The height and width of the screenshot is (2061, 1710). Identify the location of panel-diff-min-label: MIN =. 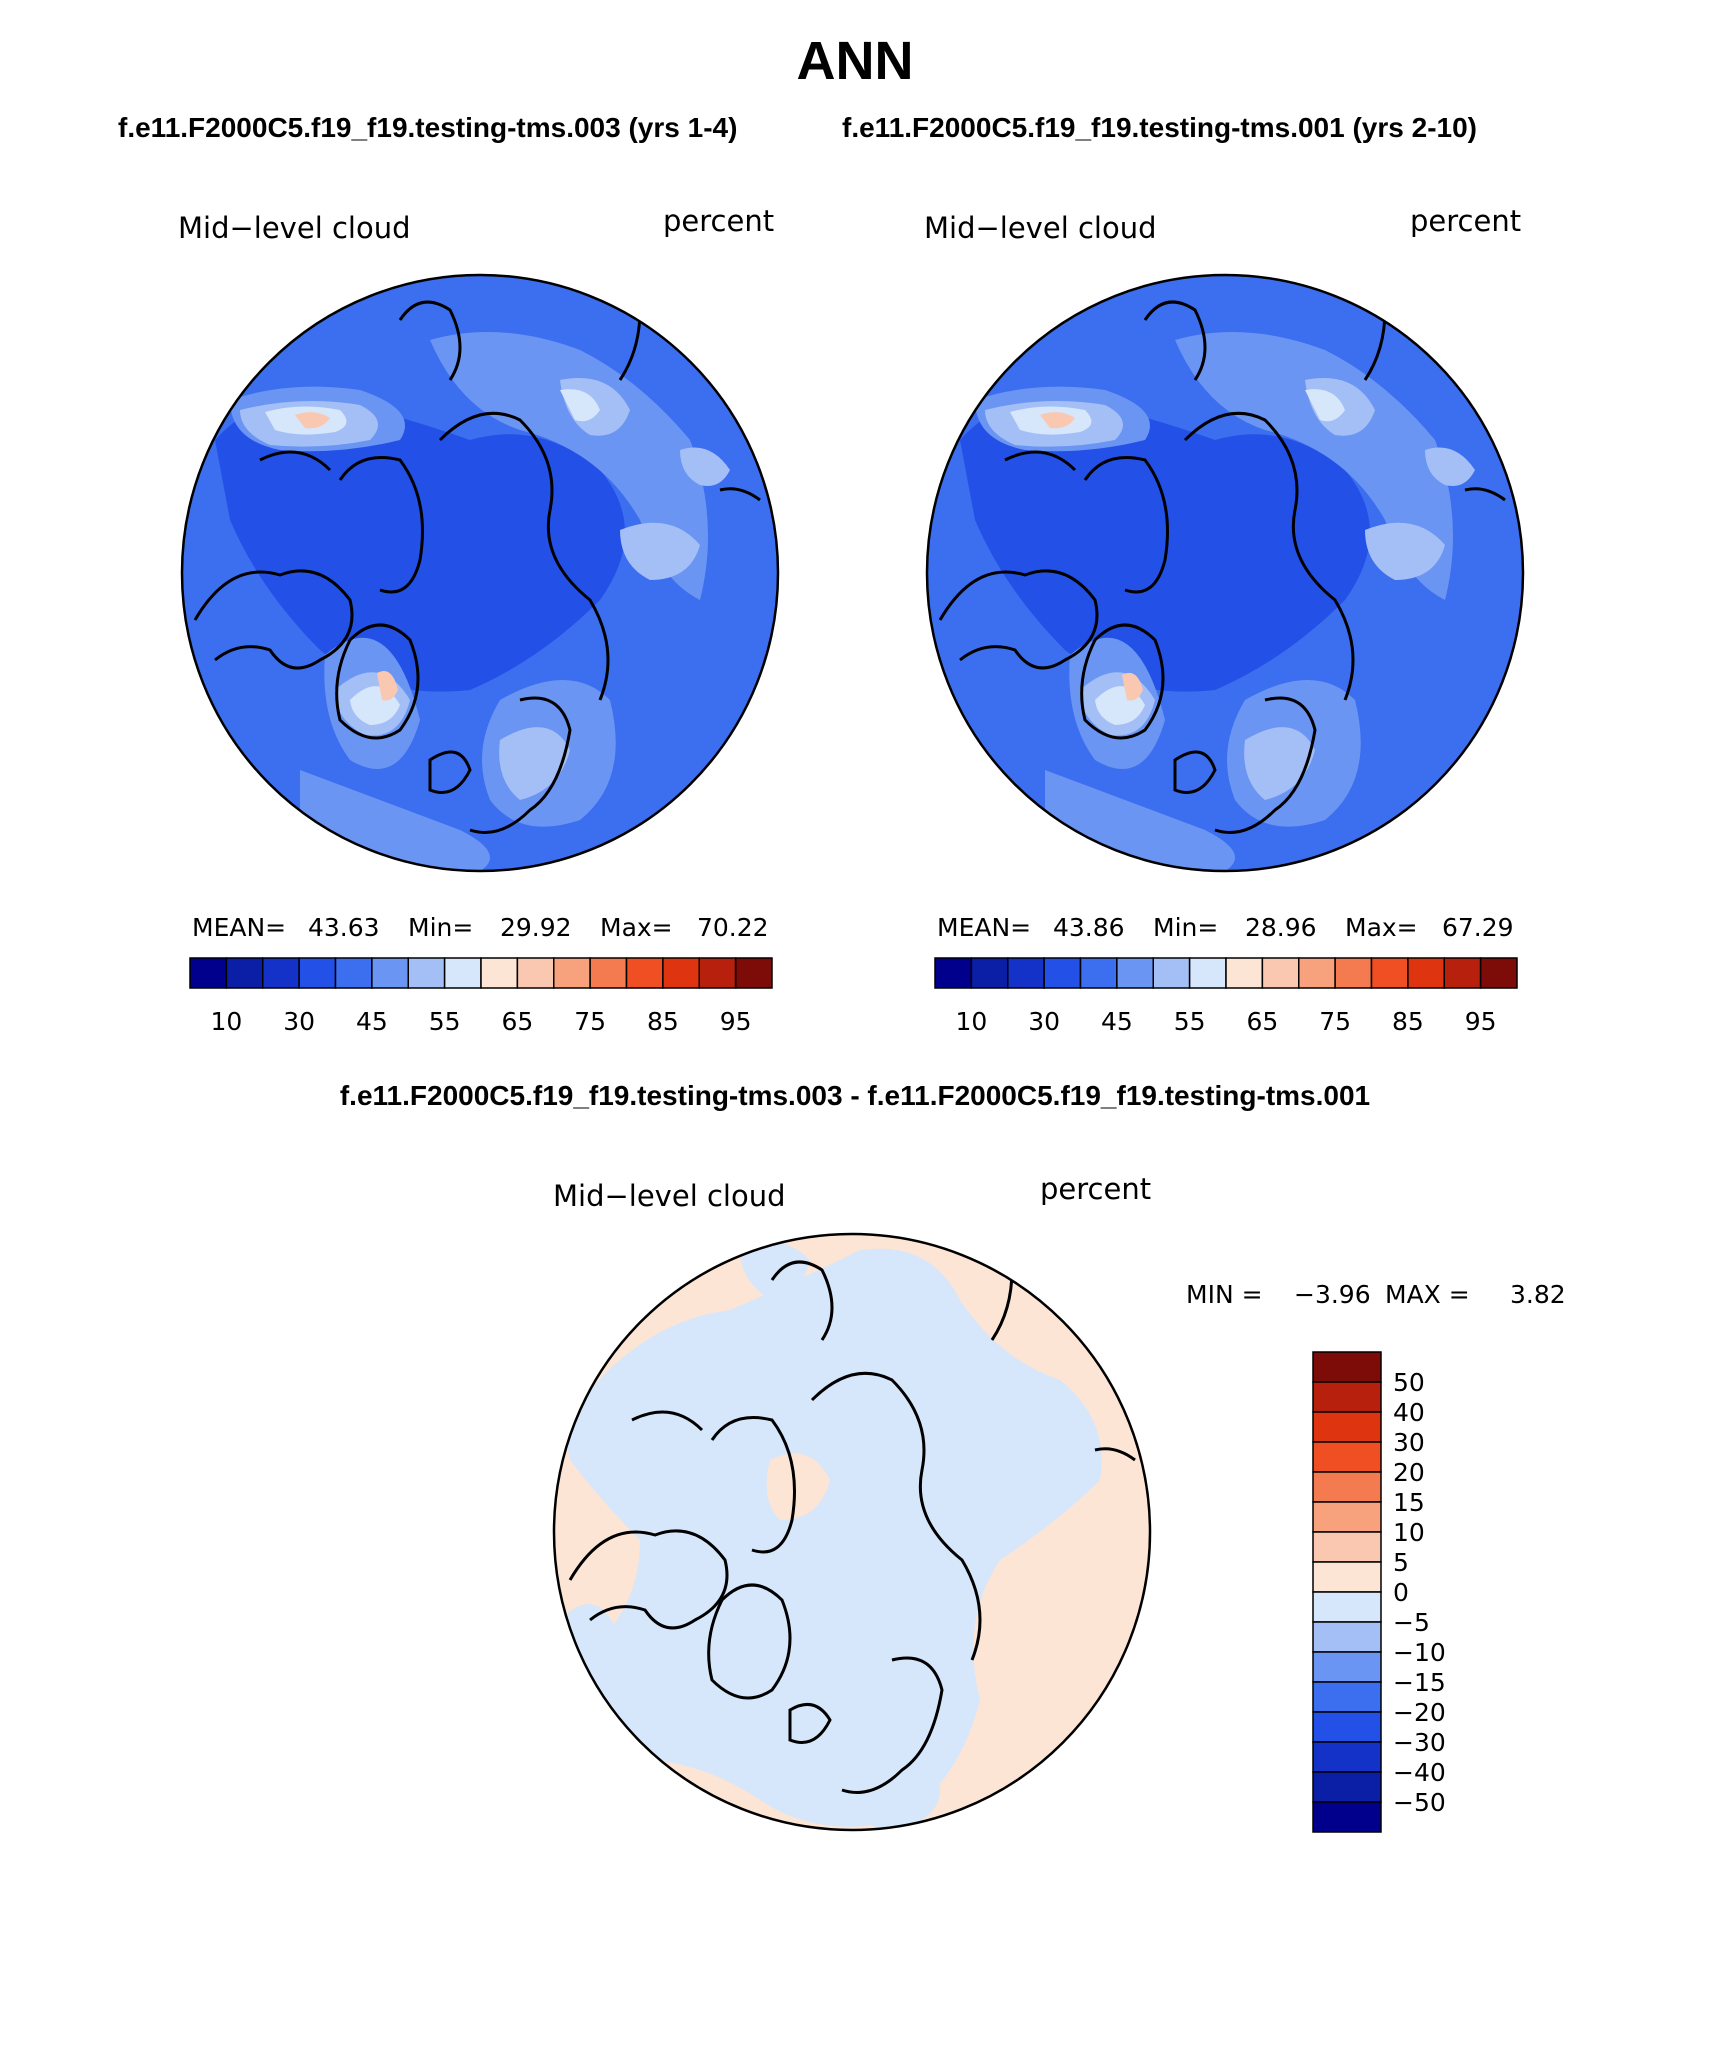
(1224, 1294).